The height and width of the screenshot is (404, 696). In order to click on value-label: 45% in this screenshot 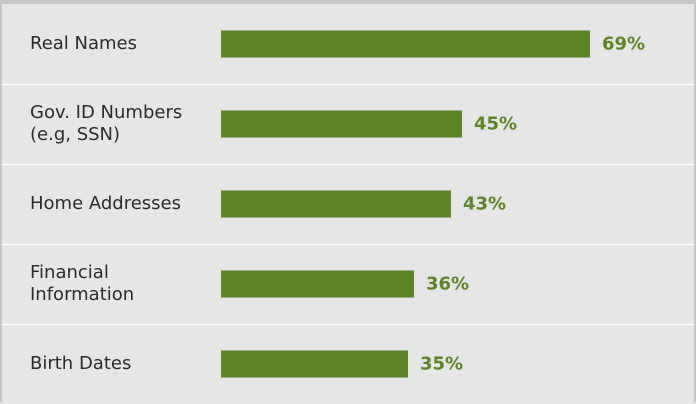, I will do `click(496, 124)`.